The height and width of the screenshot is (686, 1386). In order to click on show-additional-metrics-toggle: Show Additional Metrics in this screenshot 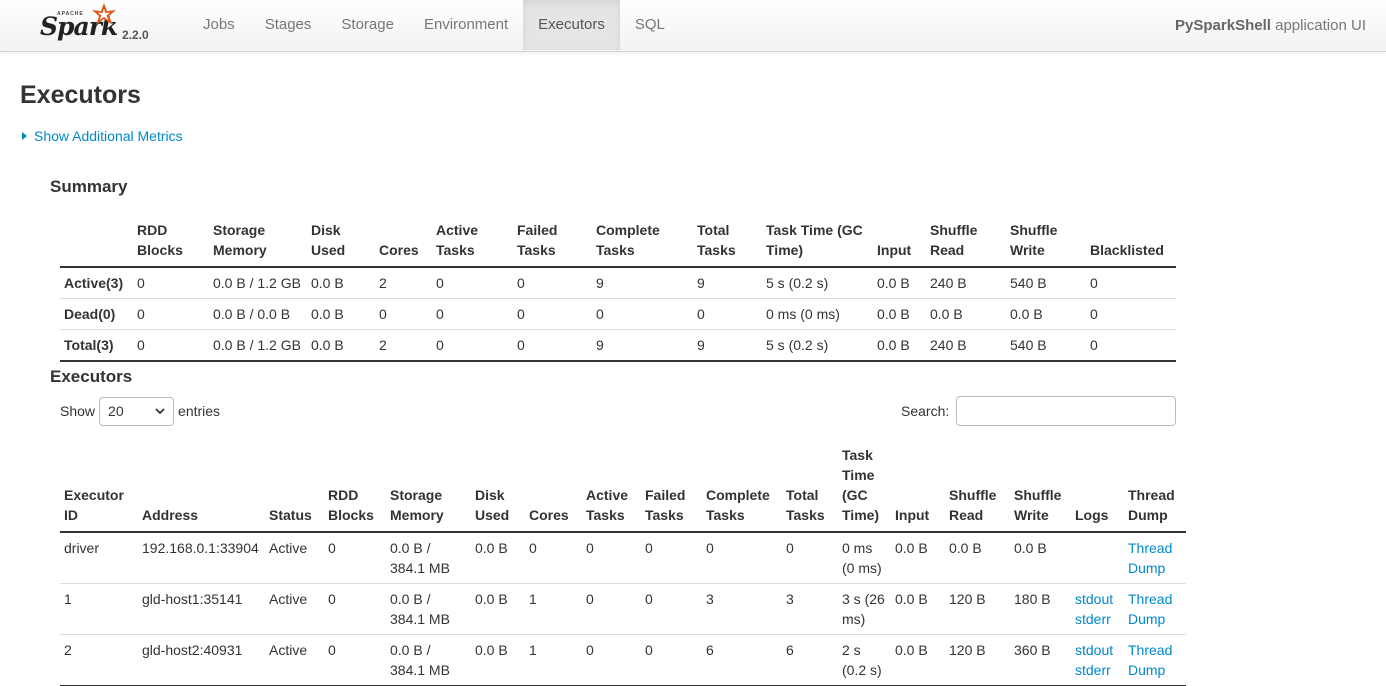, I will do `click(102, 136)`.